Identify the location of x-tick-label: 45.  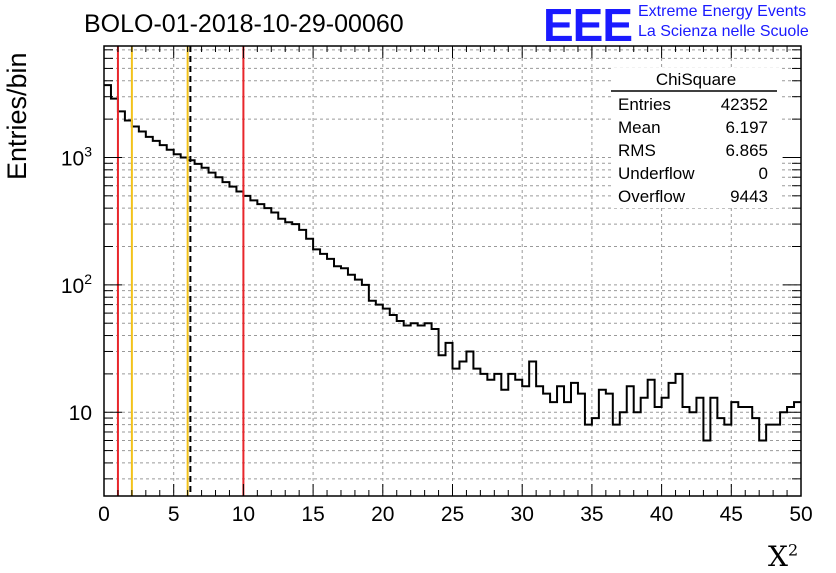
(731, 514).